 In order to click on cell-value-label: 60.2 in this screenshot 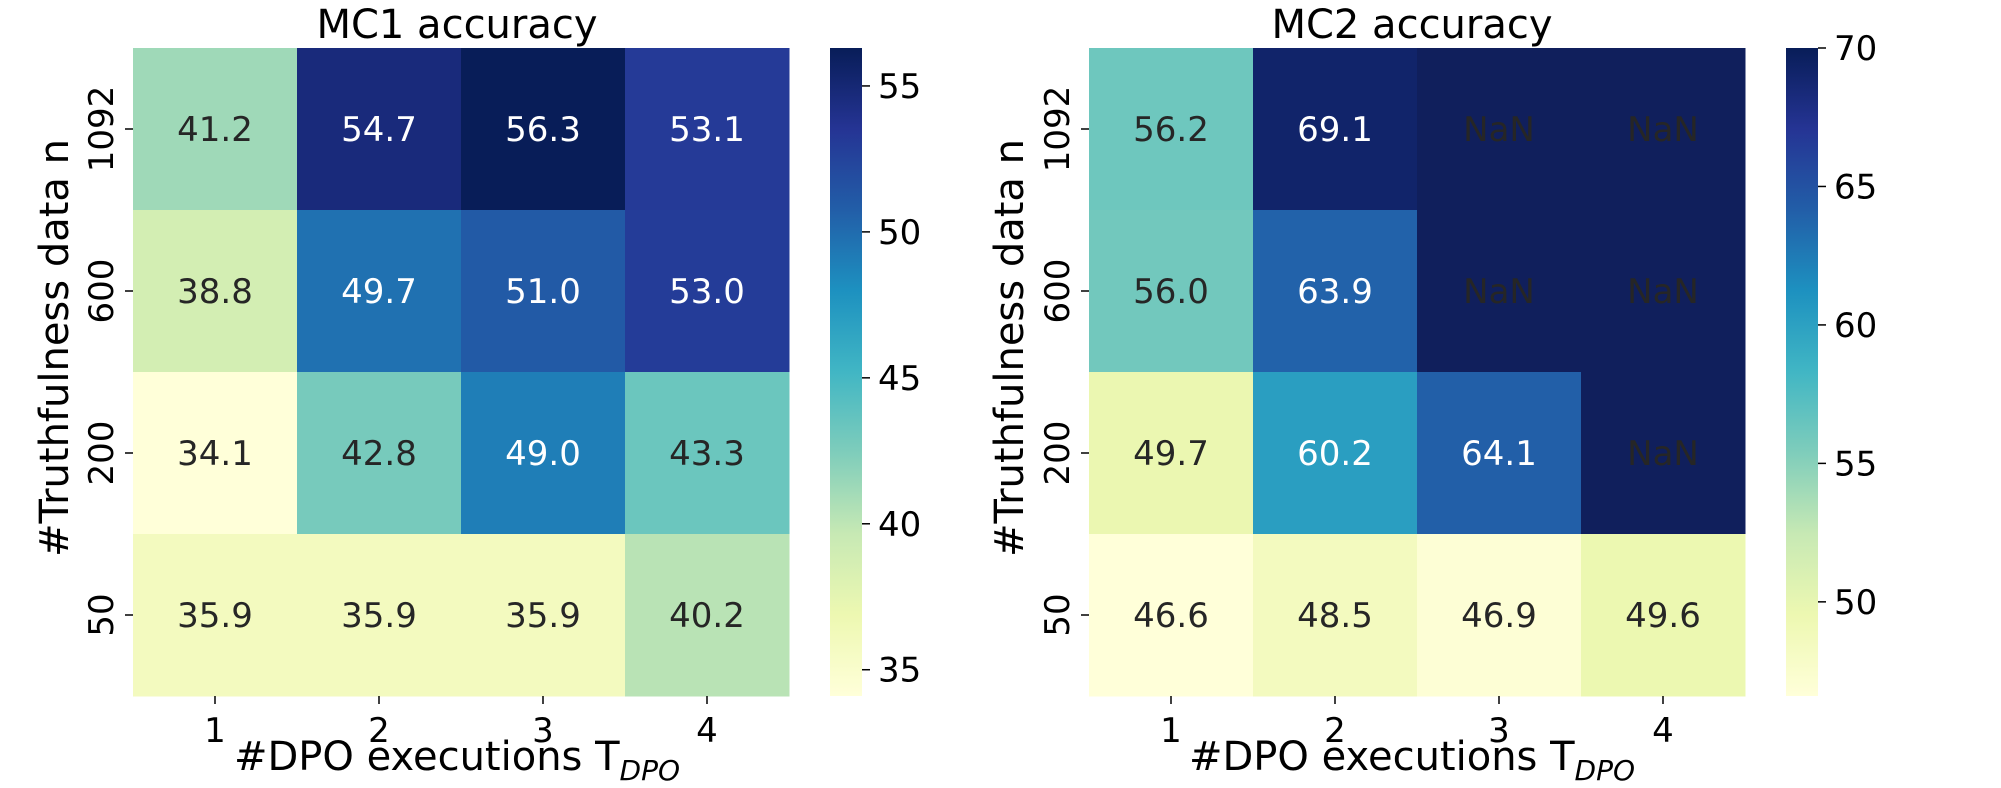, I will do `click(1335, 454)`.